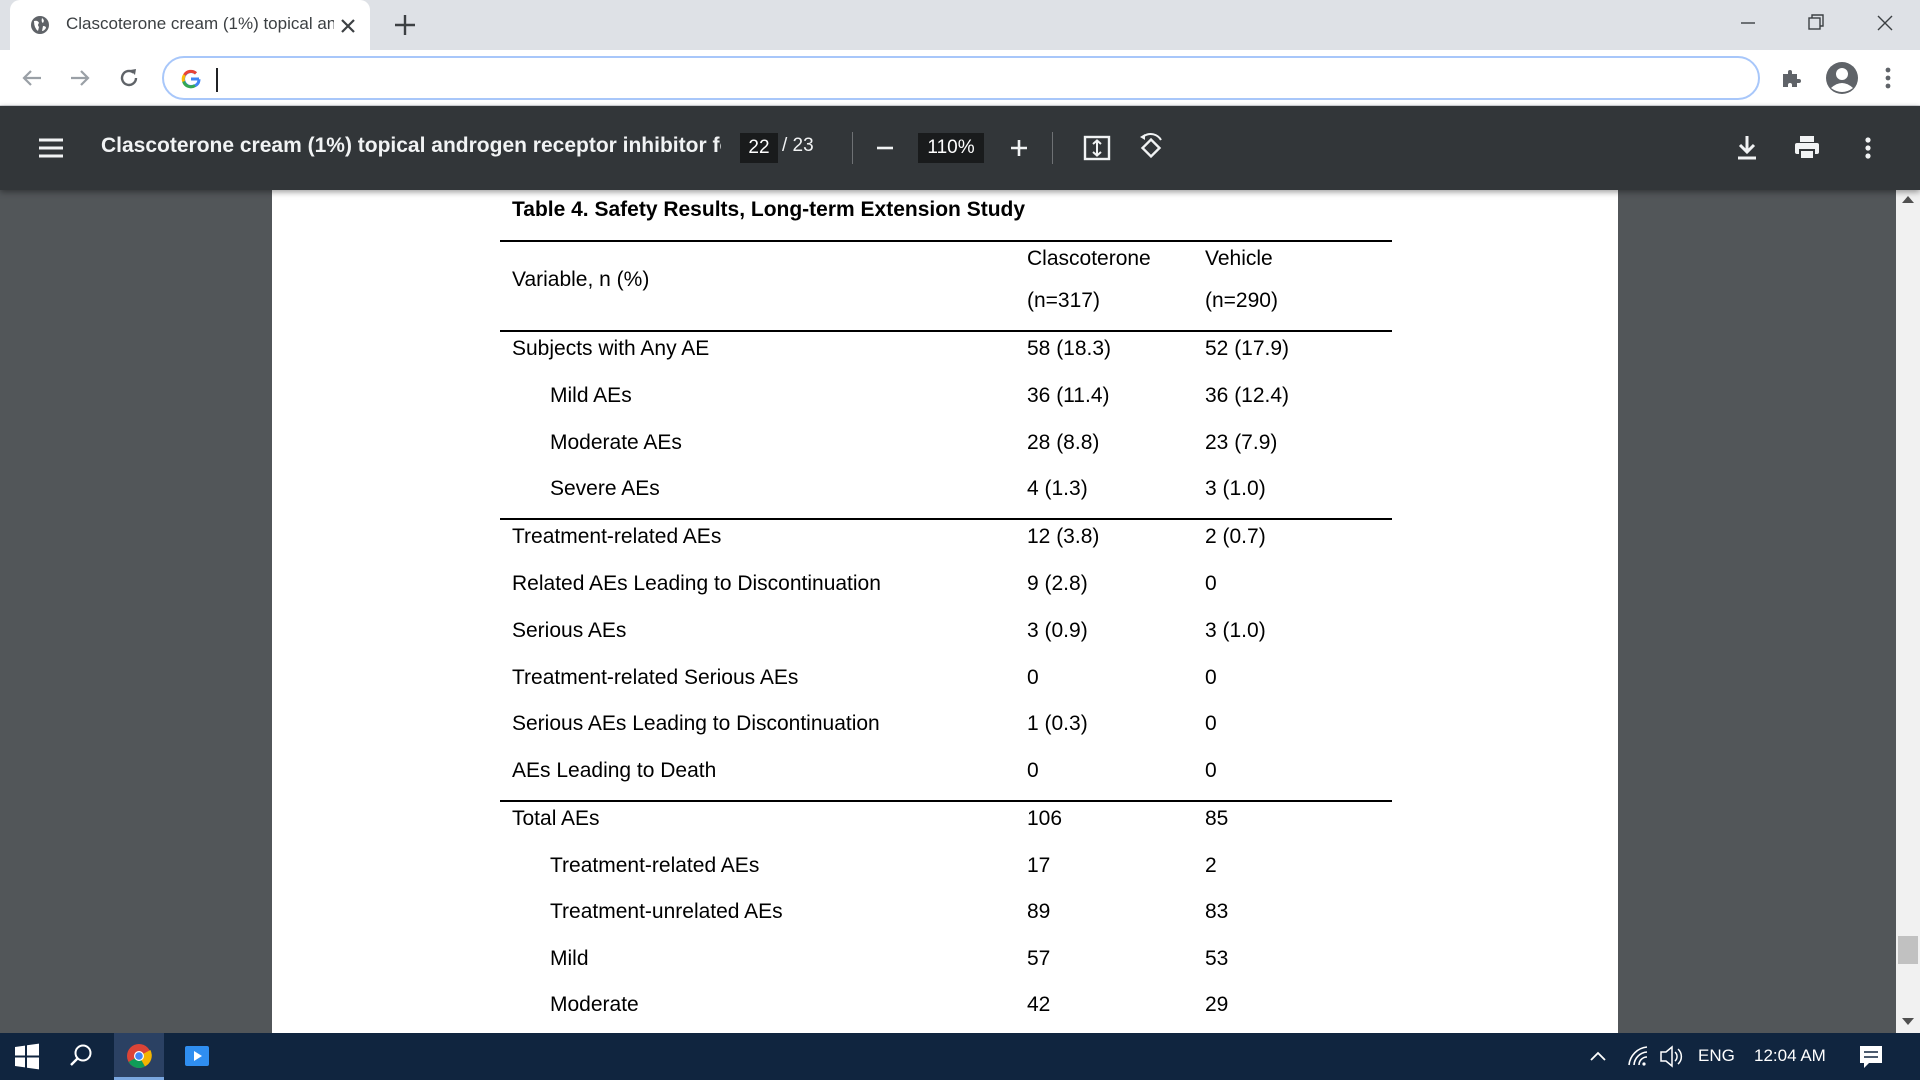  Describe the element at coordinates (1057, 723) in the screenshot. I see `row-clascoterone-value: 1 (0.3)` at that location.